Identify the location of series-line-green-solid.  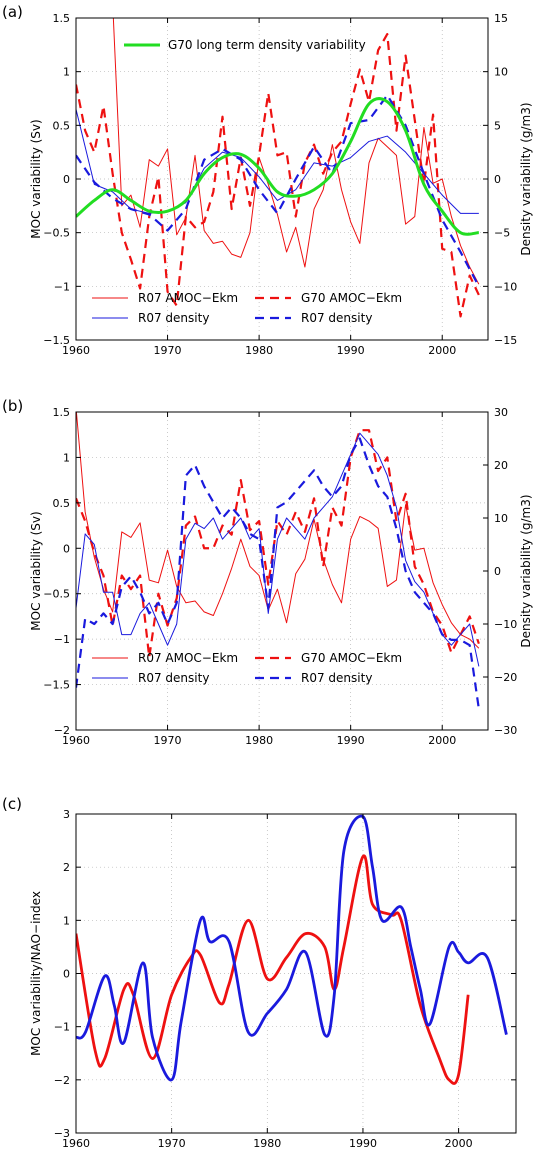
(277, 166).